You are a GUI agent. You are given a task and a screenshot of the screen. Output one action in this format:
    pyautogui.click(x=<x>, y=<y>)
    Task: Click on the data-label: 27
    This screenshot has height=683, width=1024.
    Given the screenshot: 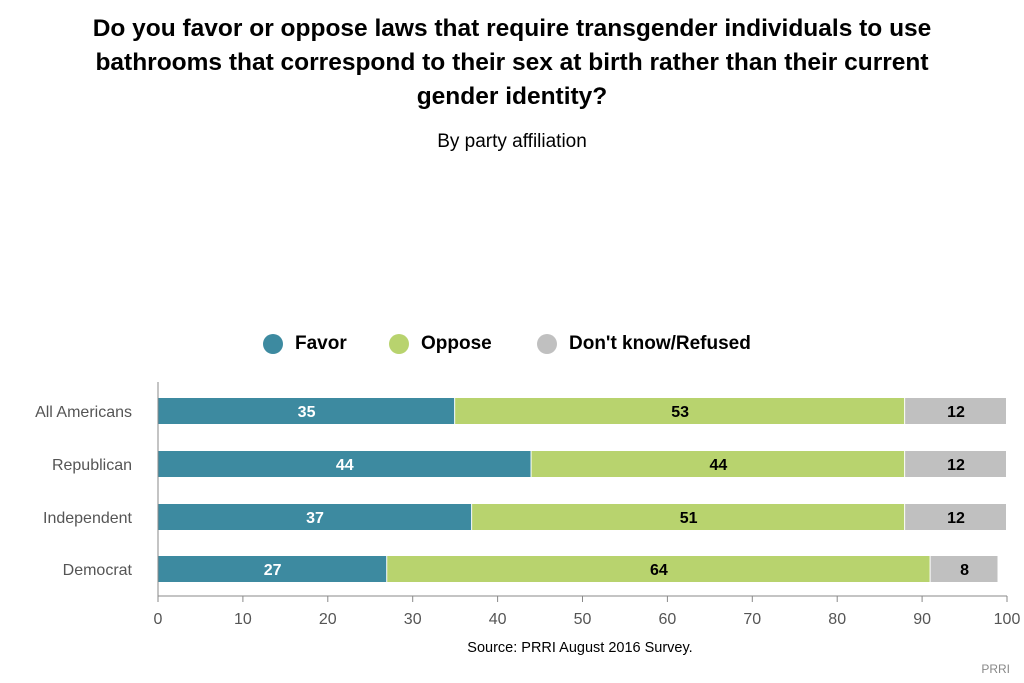 What is the action you would take?
    pyautogui.click(x=273, y=570)
    